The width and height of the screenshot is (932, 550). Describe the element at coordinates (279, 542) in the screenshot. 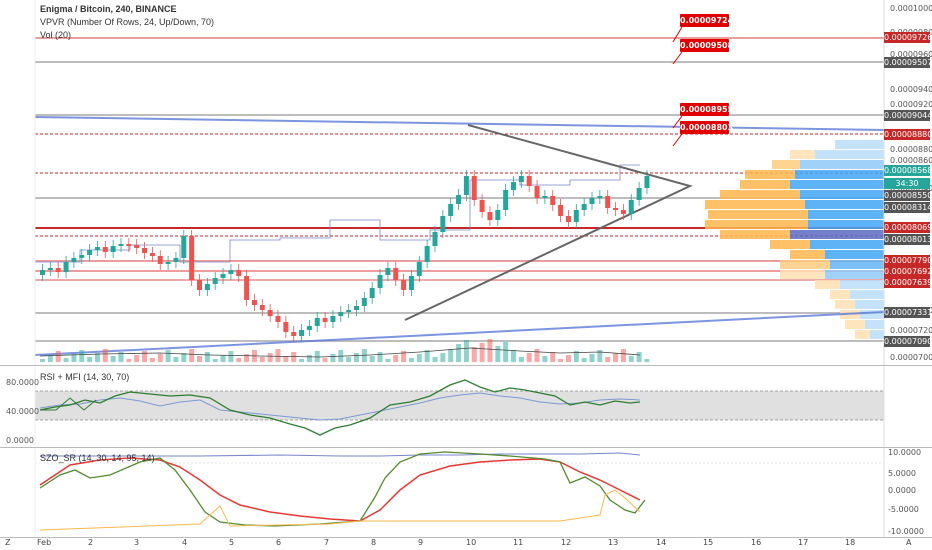

I see `time-axis-label: 6` at that location.